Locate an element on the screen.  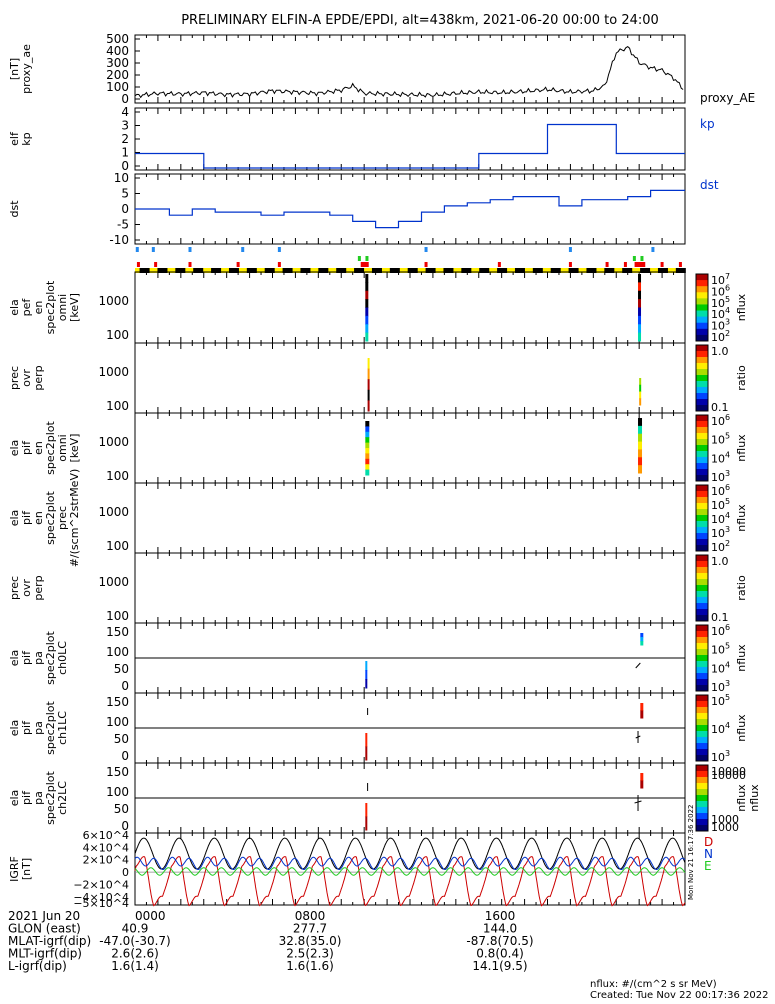
orbit-table-cell: 277.7 is located at coordinates (310, 929).